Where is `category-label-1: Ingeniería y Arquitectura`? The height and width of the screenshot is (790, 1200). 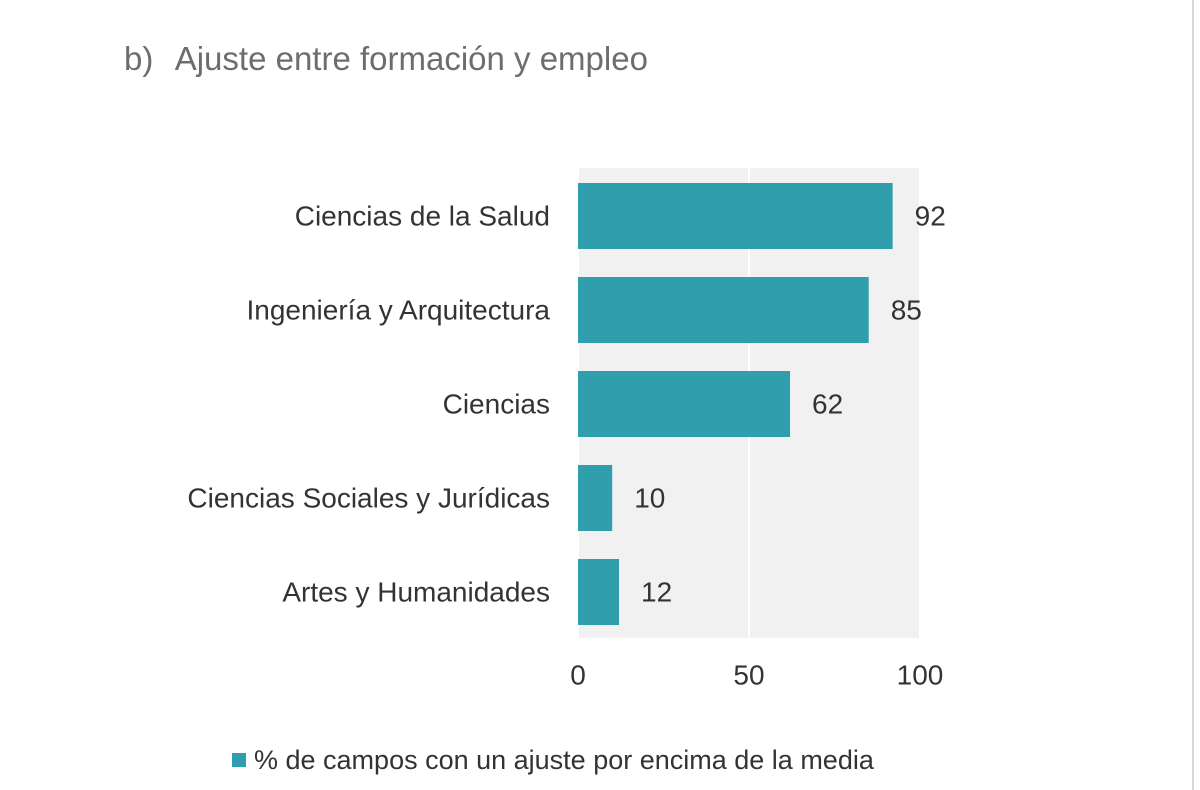
category-label-1: Ingeniería y Arquitectura is located at coordinates (398, 310).